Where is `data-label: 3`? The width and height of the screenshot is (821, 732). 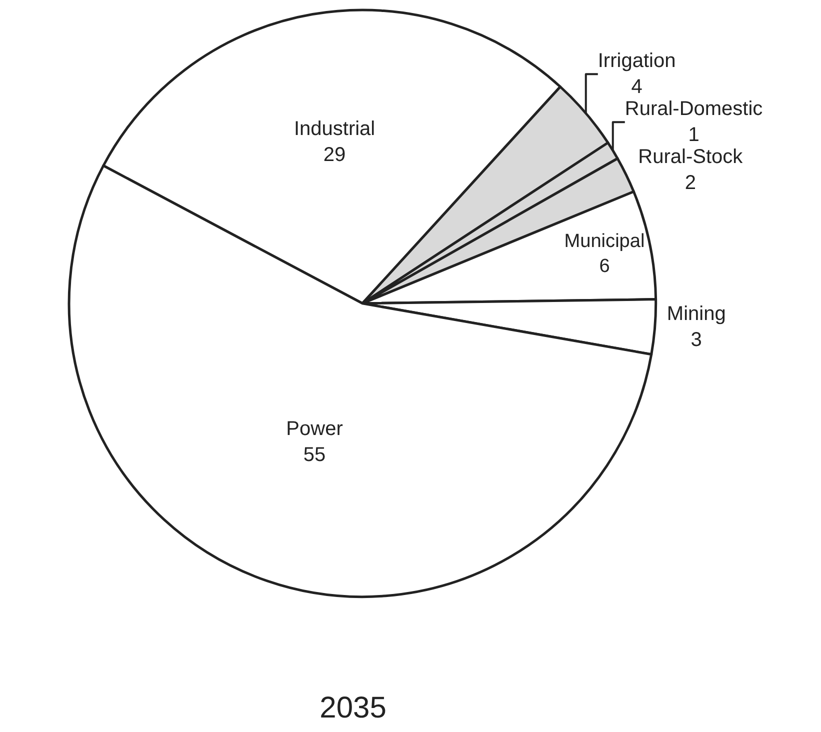
data-label: 3 is located at coordinates (696, 340).